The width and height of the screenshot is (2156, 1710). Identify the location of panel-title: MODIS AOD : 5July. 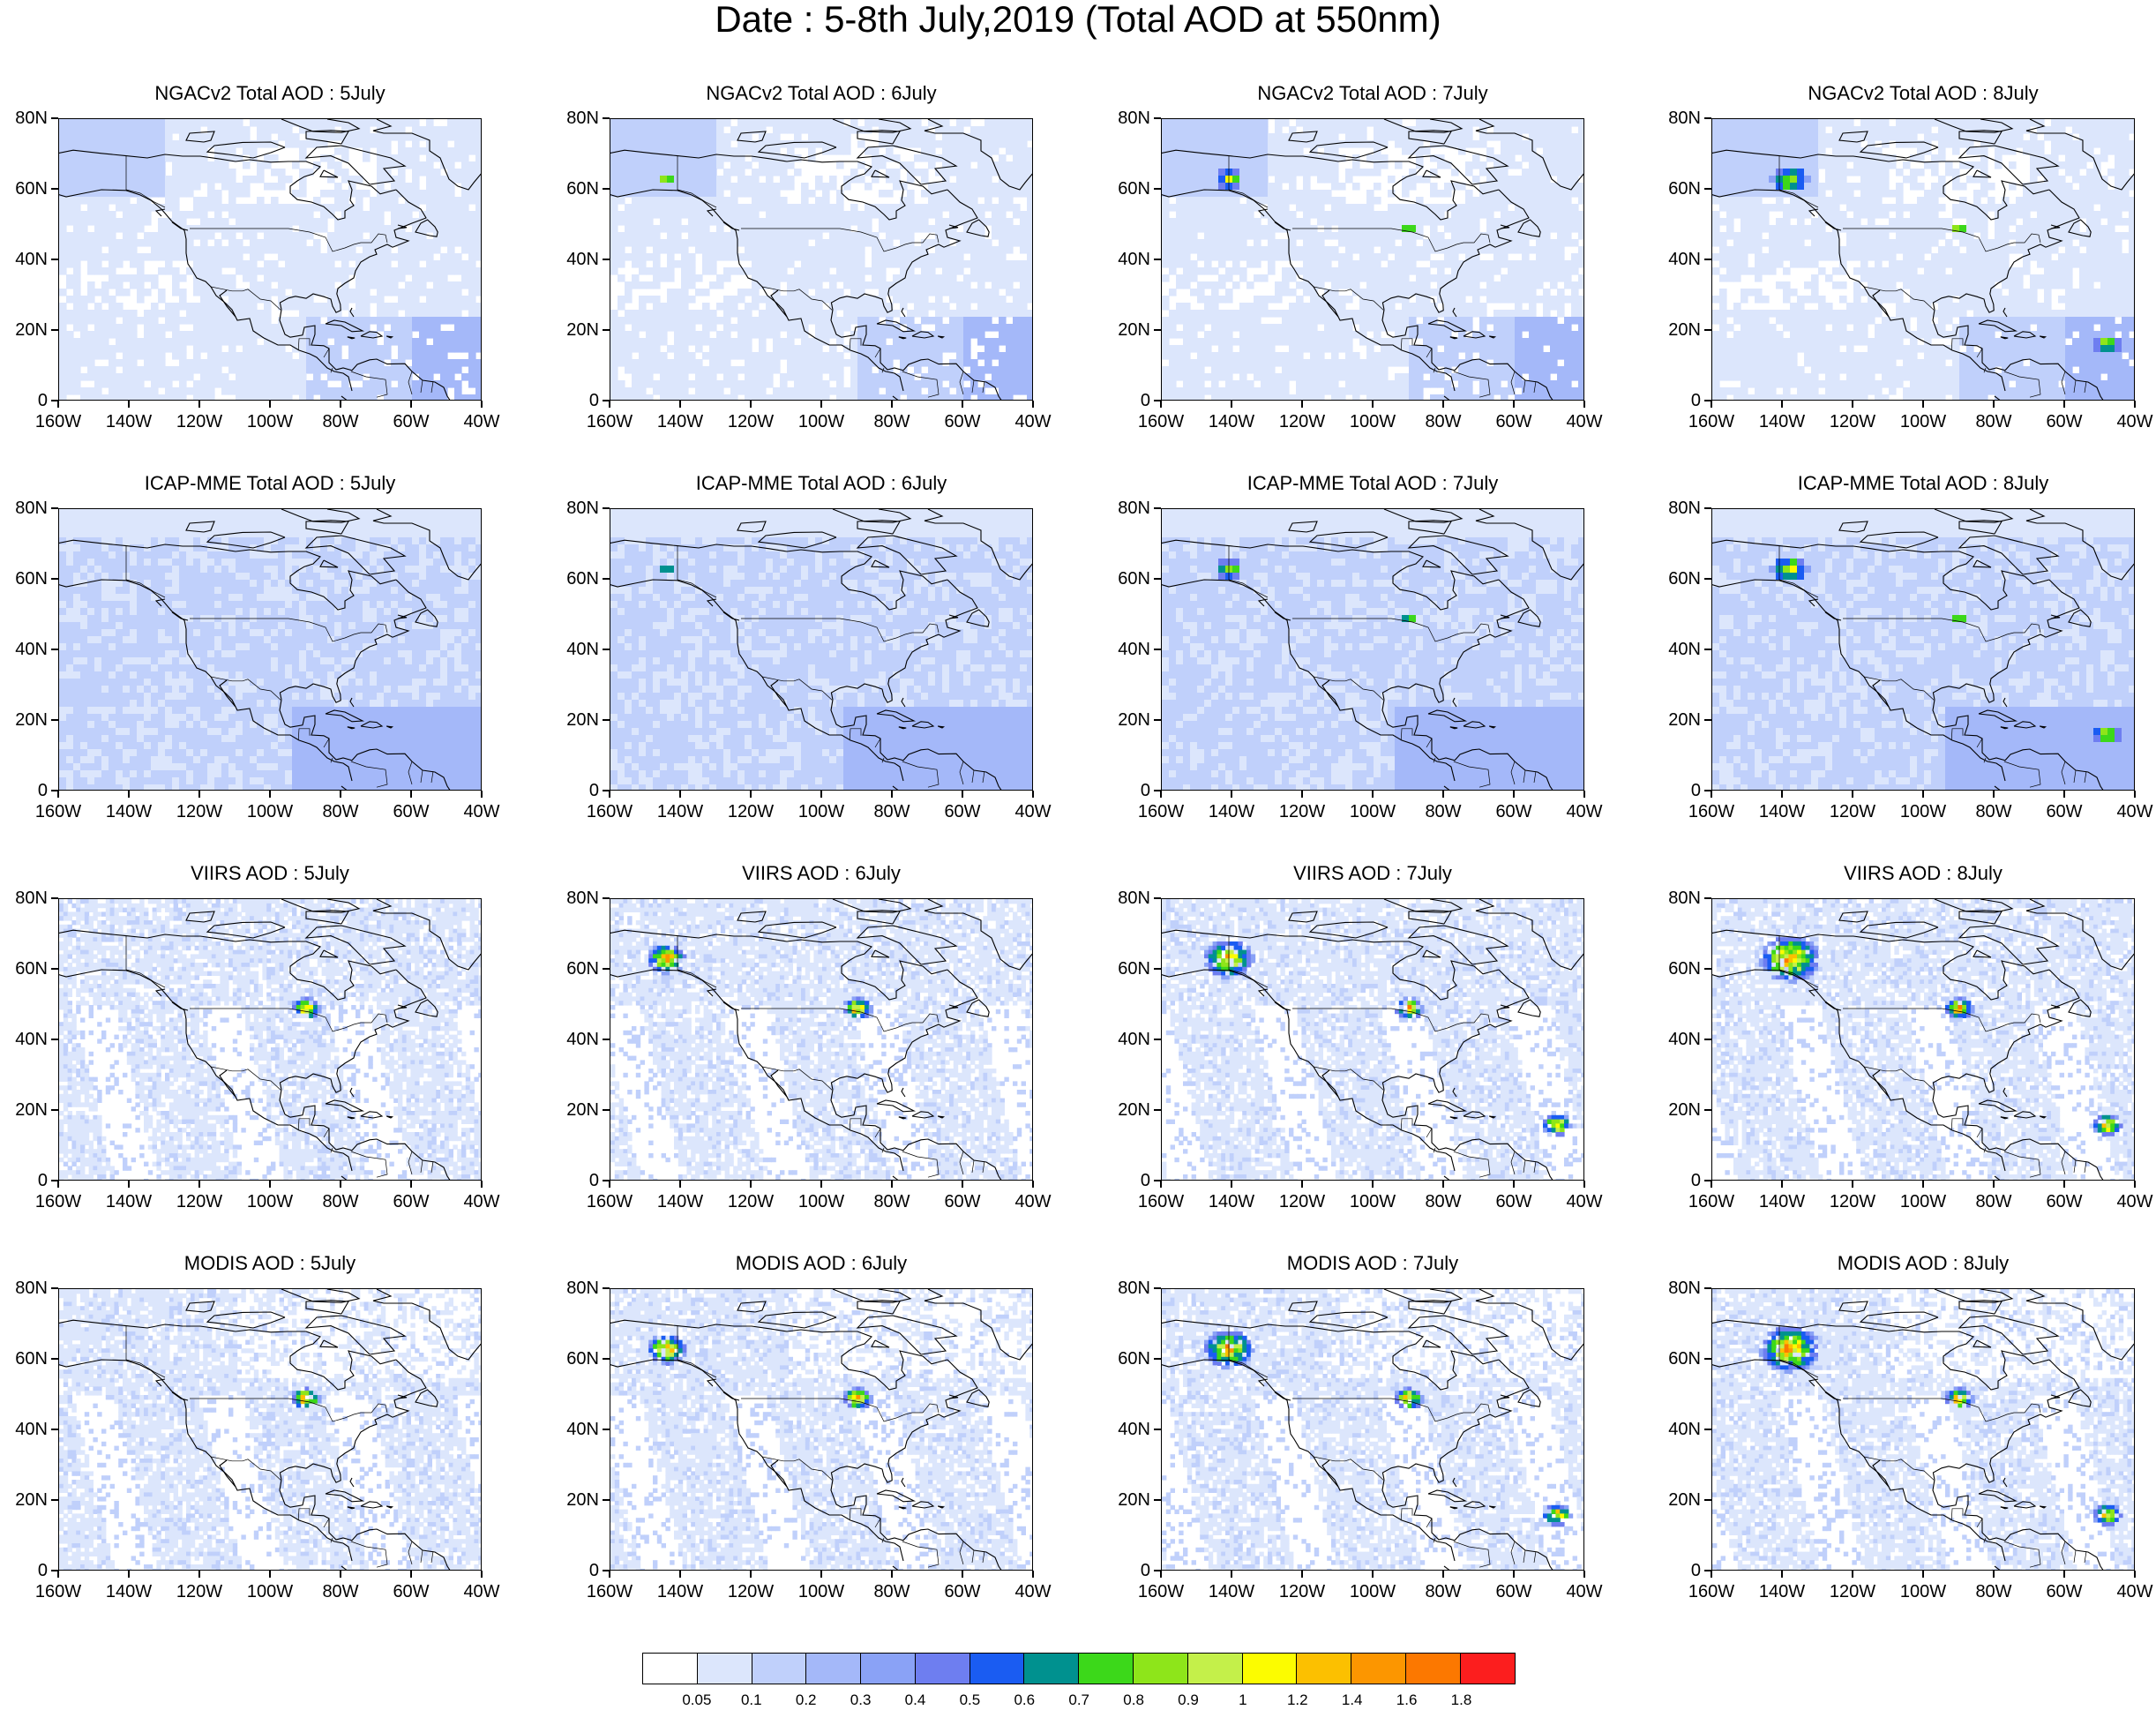
(270, 1263).